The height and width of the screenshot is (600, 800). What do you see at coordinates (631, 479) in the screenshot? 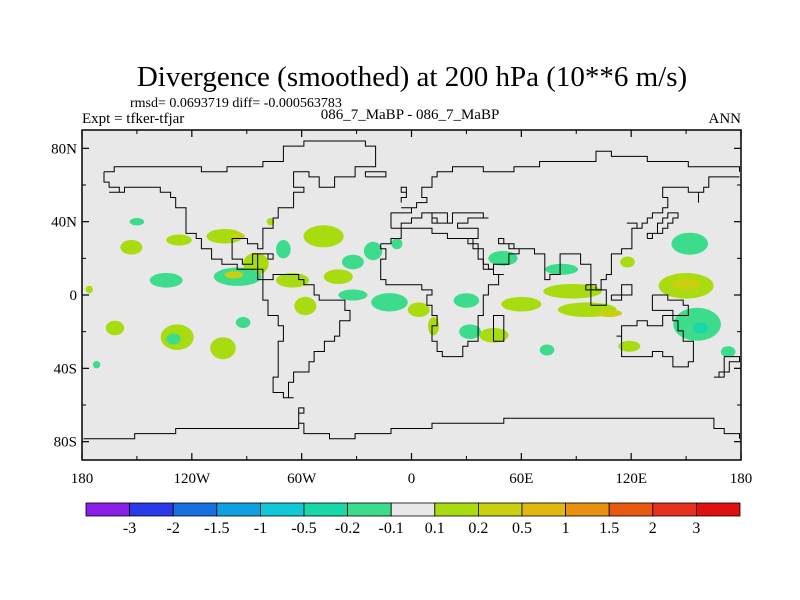
I see `x-tick-label: 120E` at bounding box center [631, 479].